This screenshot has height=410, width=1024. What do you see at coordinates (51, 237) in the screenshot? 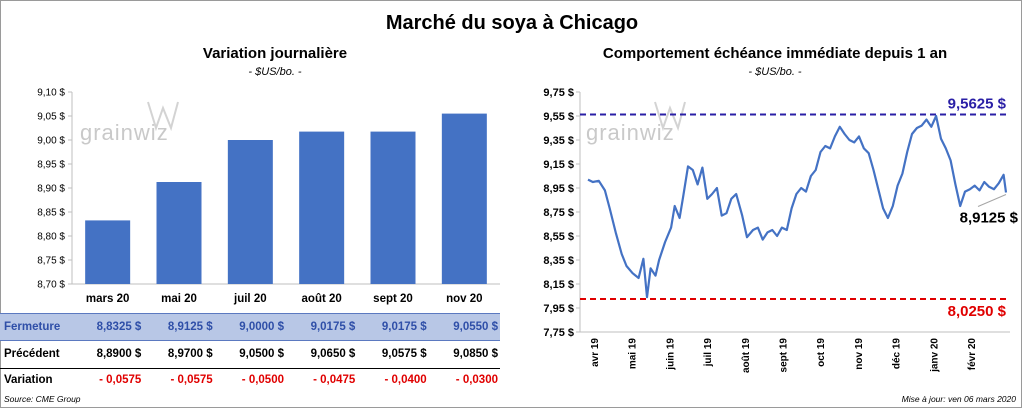
I see `left-y-tick-label: 8,80 $` at bounding box center [51, 237].